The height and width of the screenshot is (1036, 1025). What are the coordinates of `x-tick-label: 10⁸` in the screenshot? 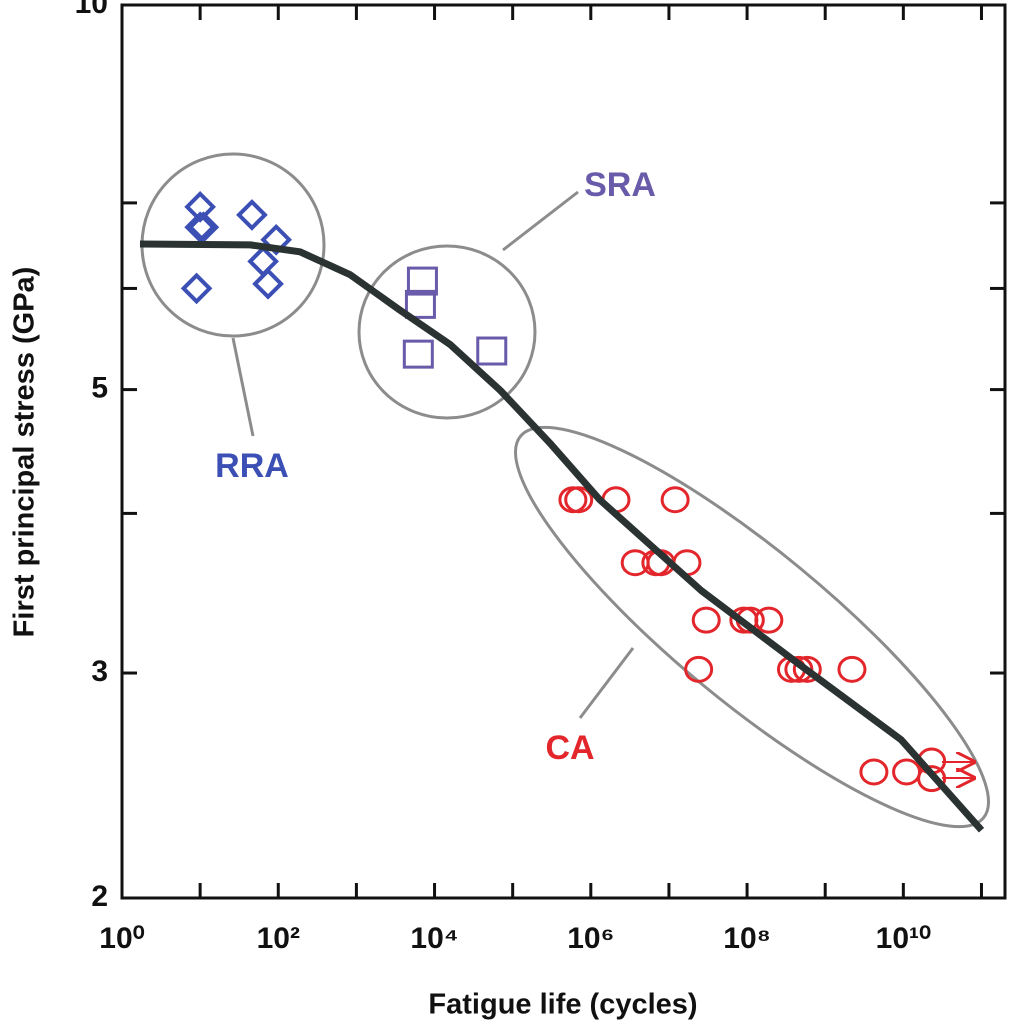 It's located at (747, 938).